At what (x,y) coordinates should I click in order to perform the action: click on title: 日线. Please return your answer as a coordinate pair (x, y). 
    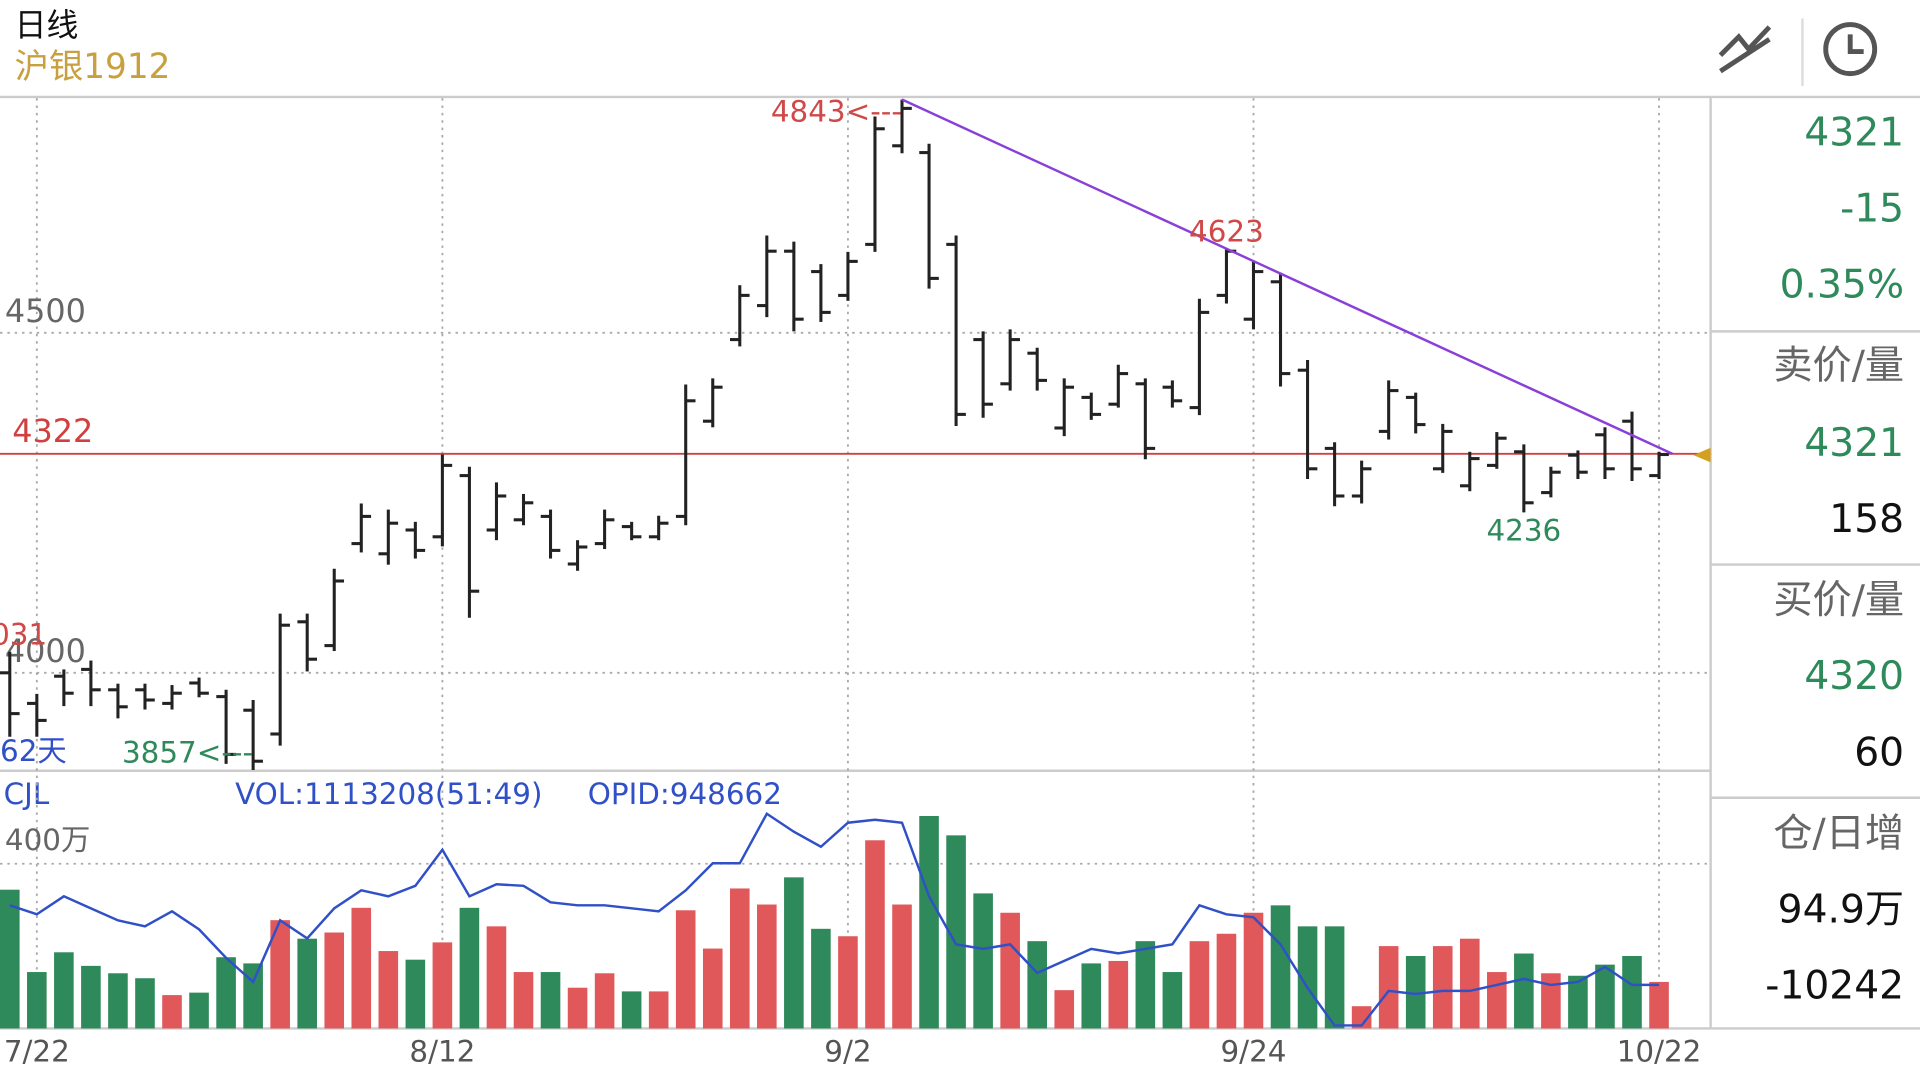
    Looking at the image, I should click on (47, 25).